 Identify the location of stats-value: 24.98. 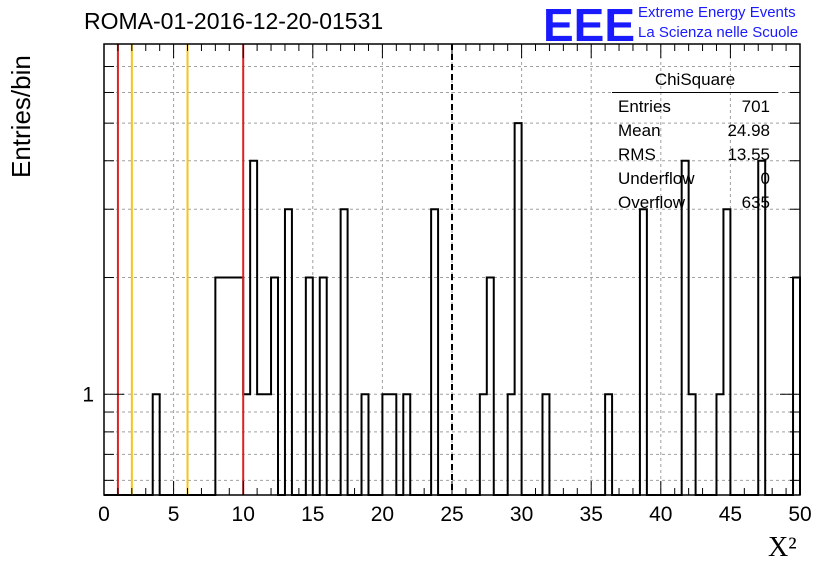
(748, 130).